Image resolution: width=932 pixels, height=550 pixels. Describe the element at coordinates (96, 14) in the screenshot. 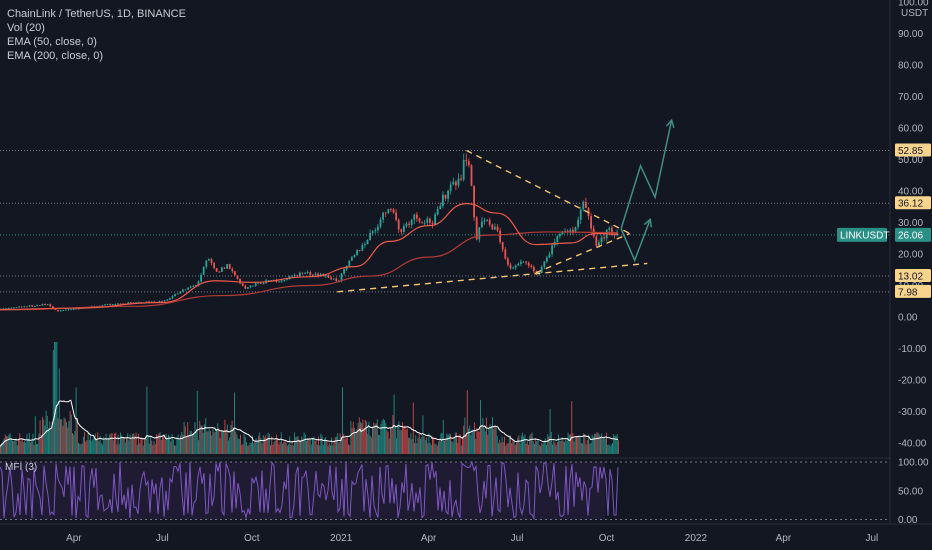

I see `symbol-title: ChainLink / TetherUS, 1D, BINANCE` at that location.